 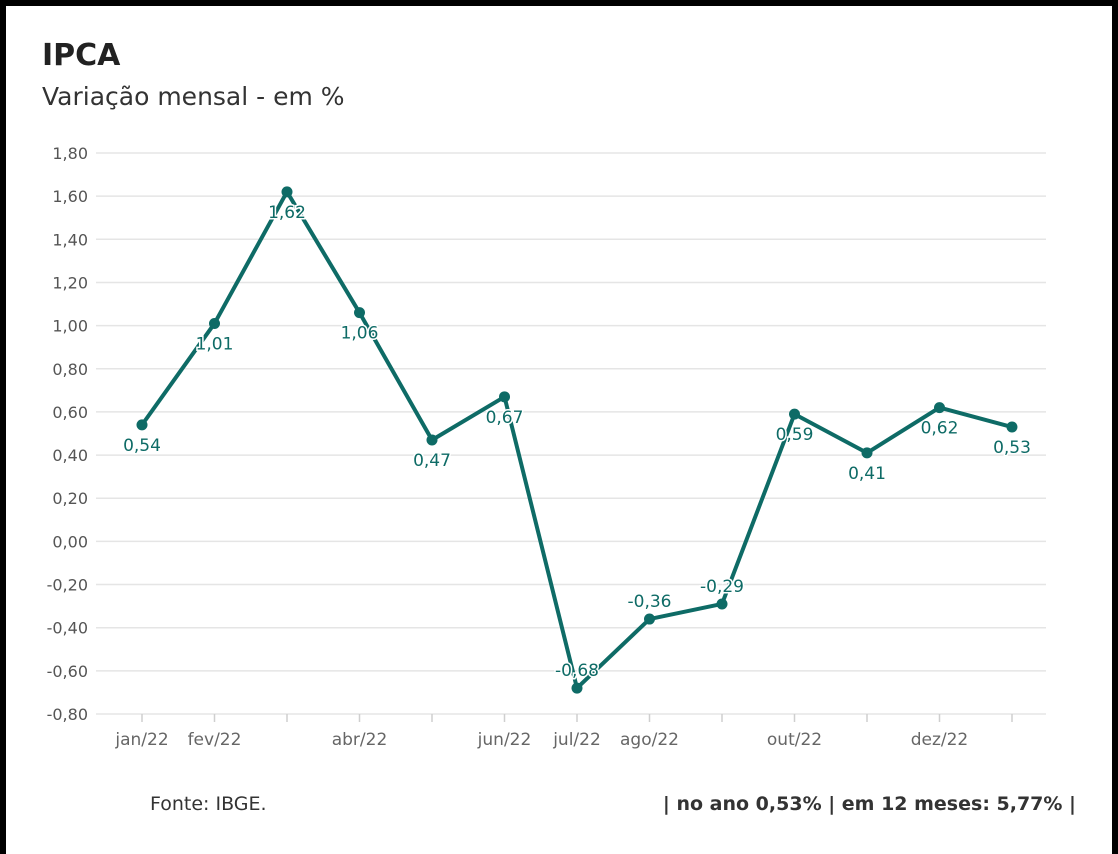 I want to click on x-tick-label: dez/22, so click(x=940, y=740).